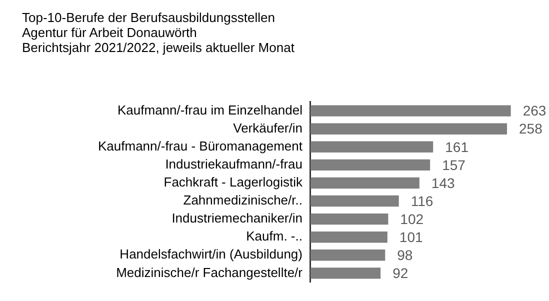 The width and height of the screenshot is (549, 301). What do you see at coordinates (211, 254) in the screenshot?
I see `y-tick-label: Handelsfachwirt/in (Ausbildung)` at bounding box center [211, 254].